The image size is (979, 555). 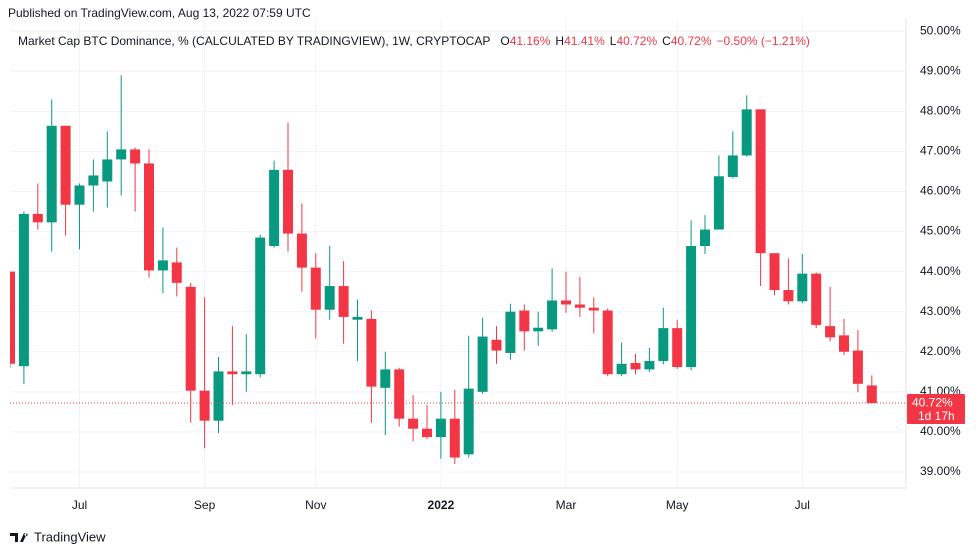 I want to click on x-tick-label: Mar, so click(x=566, y=505).